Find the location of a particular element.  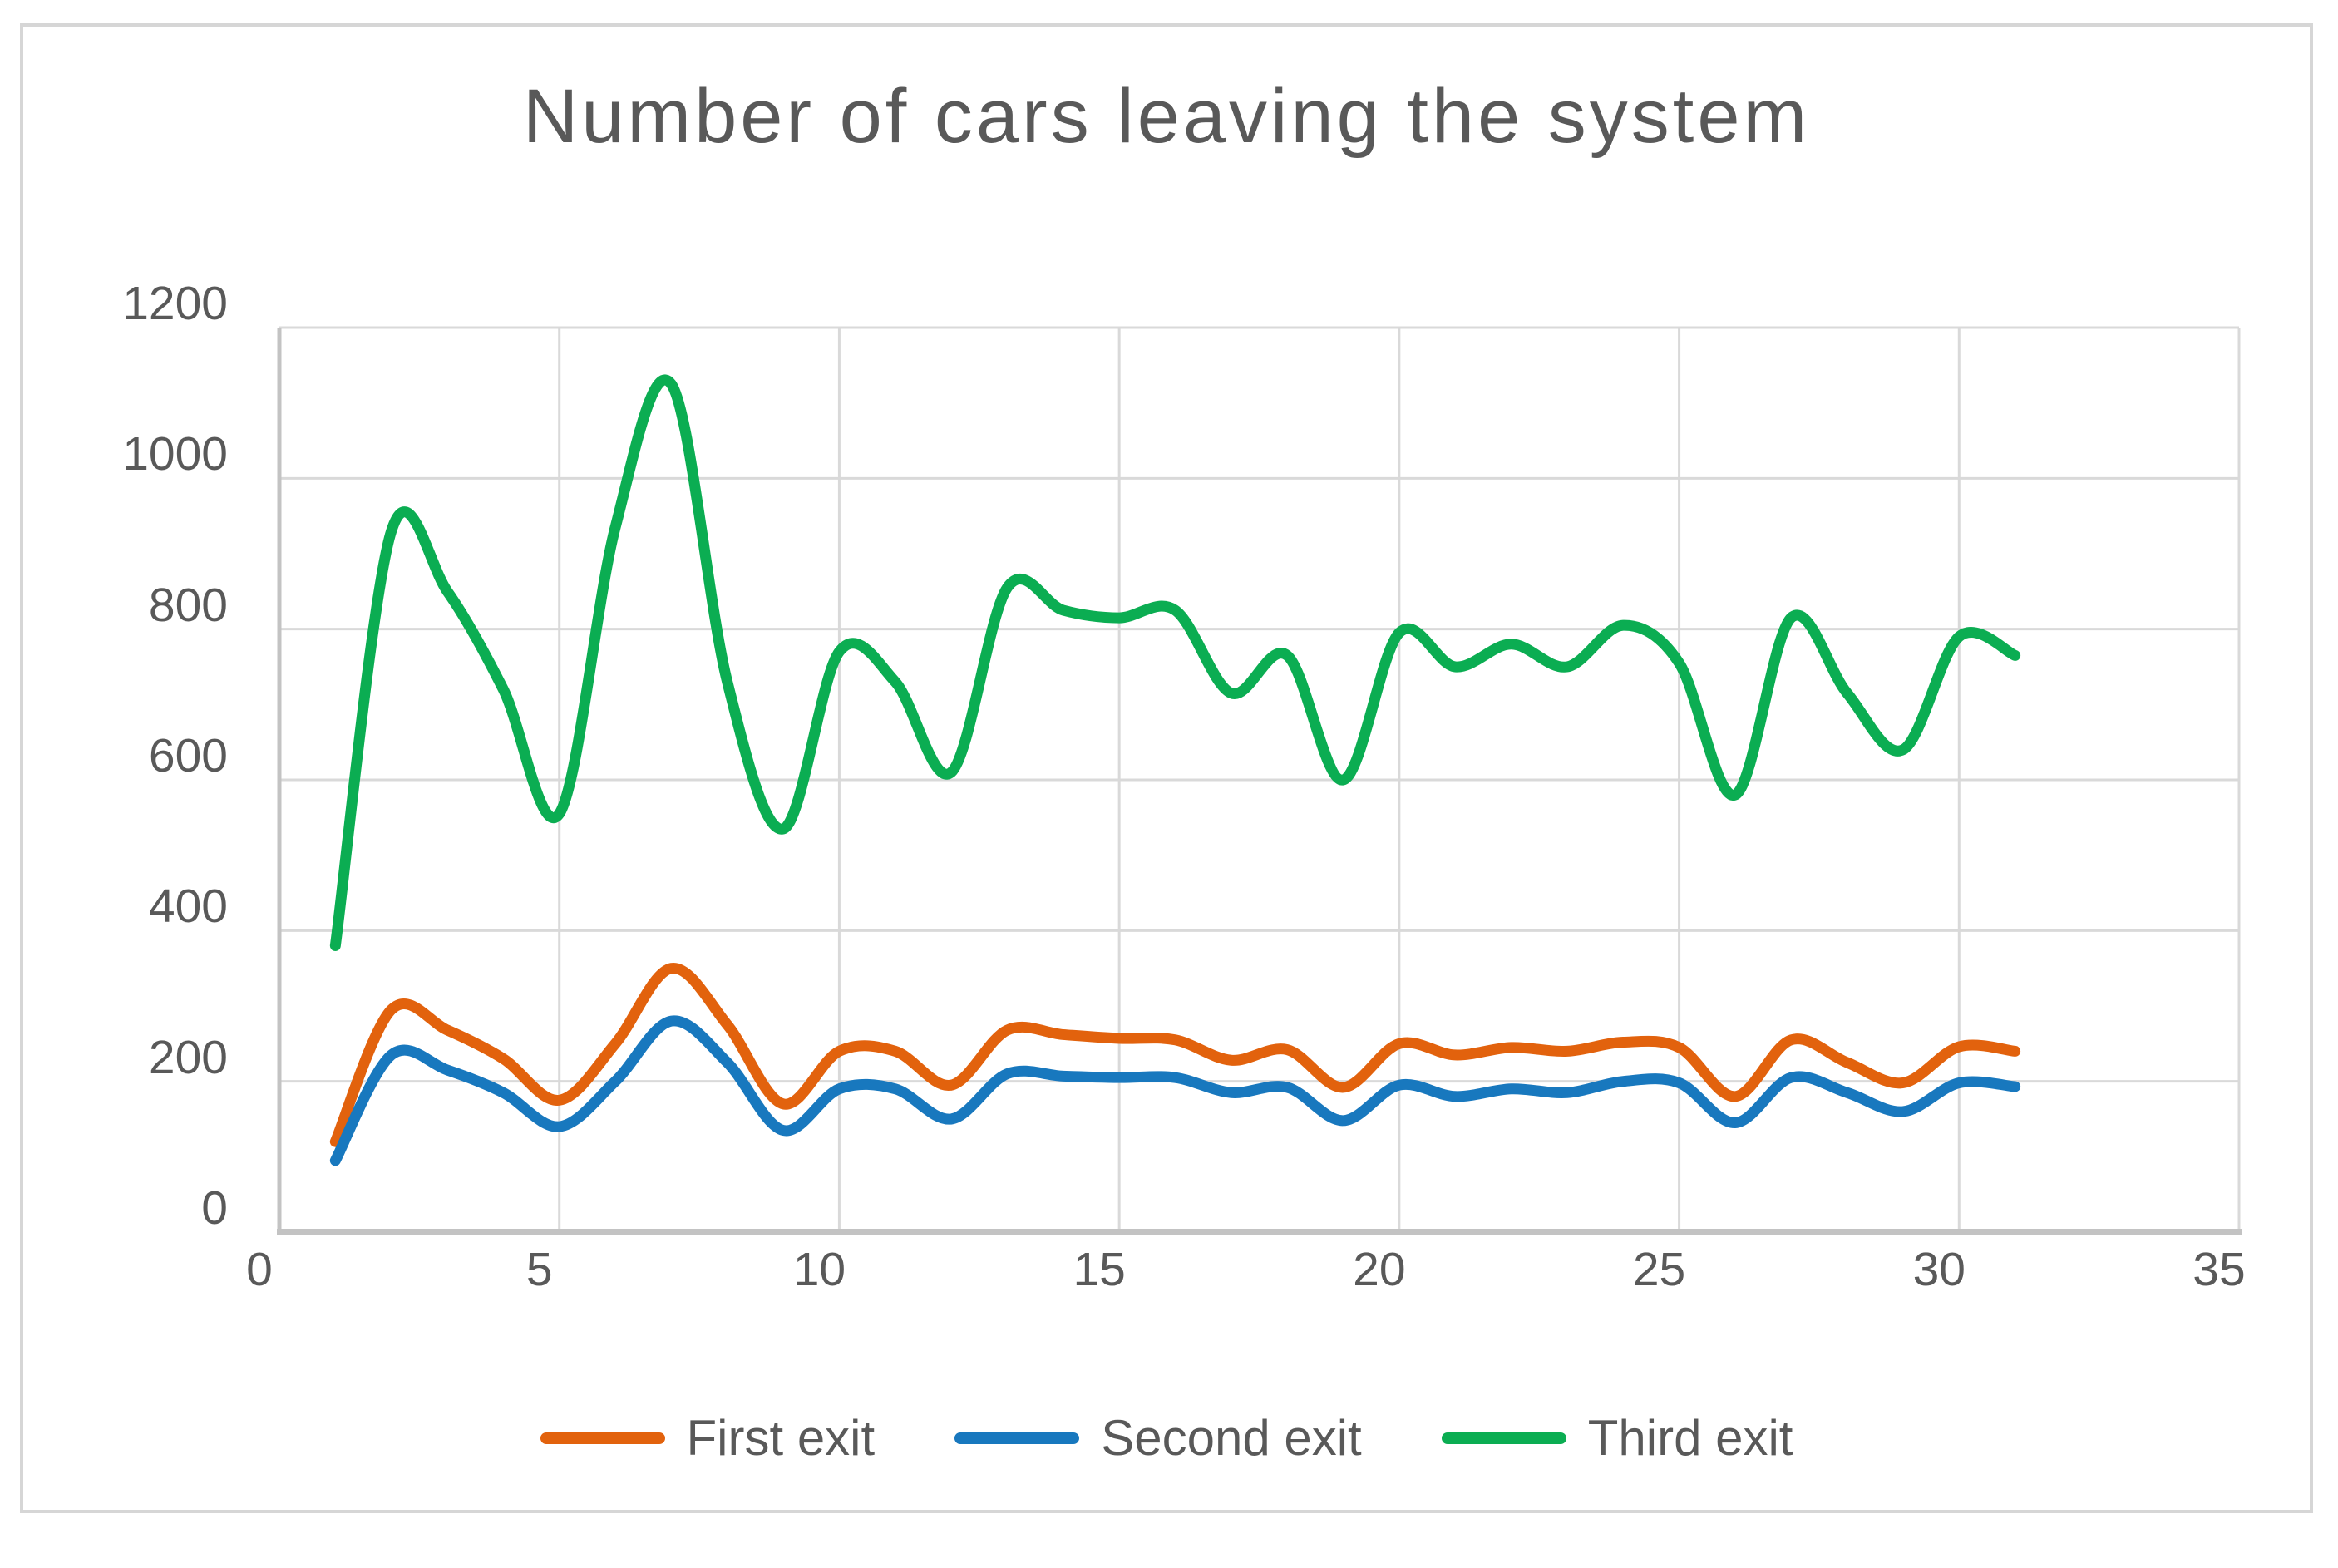

legend-item-second-exit: Second exit is located at coordinates (1158, 1438).